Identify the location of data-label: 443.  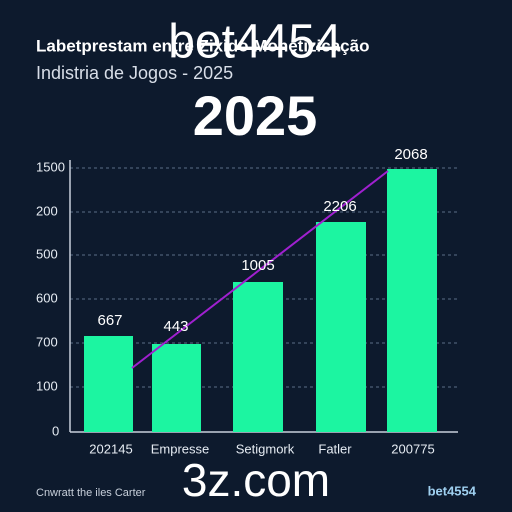
(175, 326).